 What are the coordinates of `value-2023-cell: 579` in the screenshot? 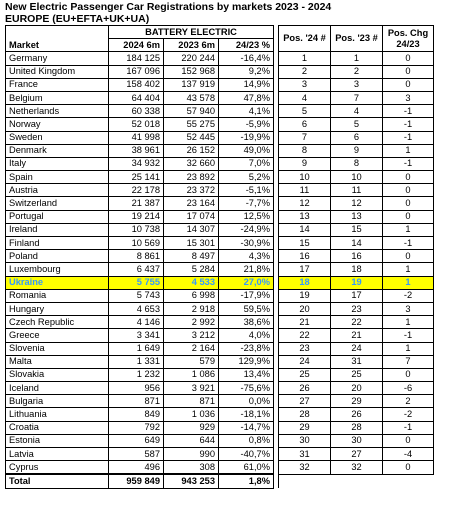 It's located at (191, 361).